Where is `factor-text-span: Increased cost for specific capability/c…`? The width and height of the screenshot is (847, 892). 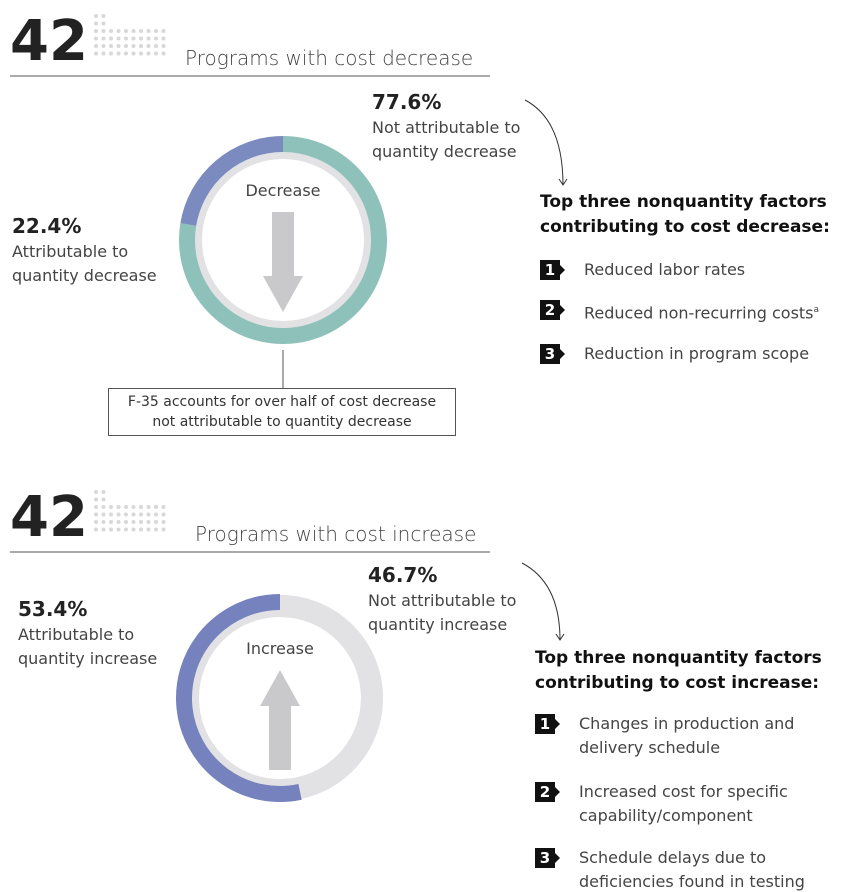 factor-text-span: Increased cost for specific capability/c… is located at coordinates (683, 803).